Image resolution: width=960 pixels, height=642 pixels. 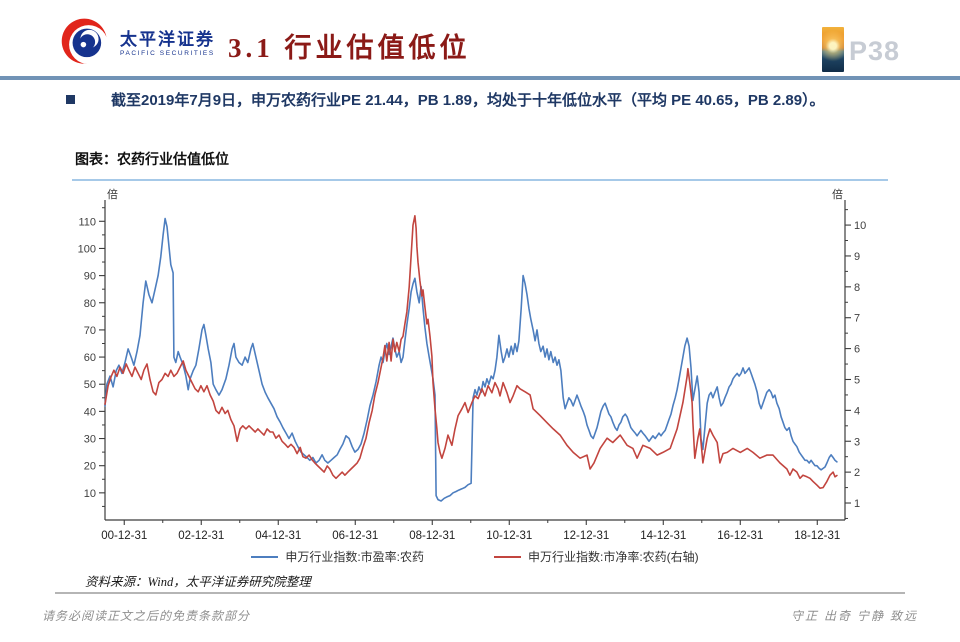 What do you see at coordinates (167, 40) in the screenshot?
I see `logo-name-cn: 太平洋证券` at bounding box center [167, 40].